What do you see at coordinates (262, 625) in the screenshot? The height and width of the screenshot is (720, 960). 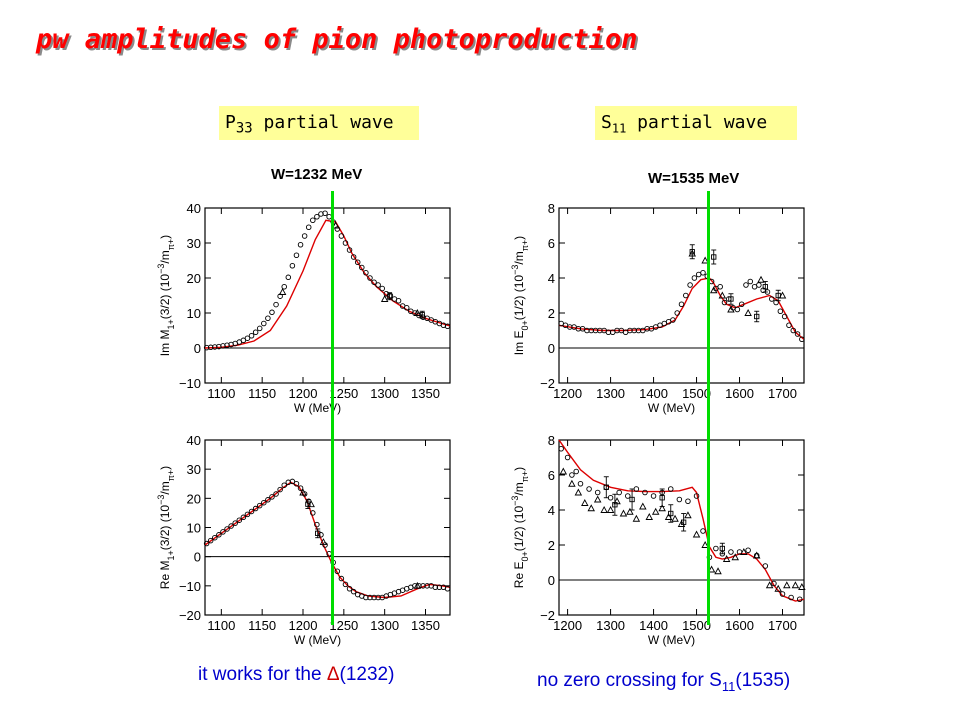 I see `x-tick-label: 1150` at bounding box center [262, 625].